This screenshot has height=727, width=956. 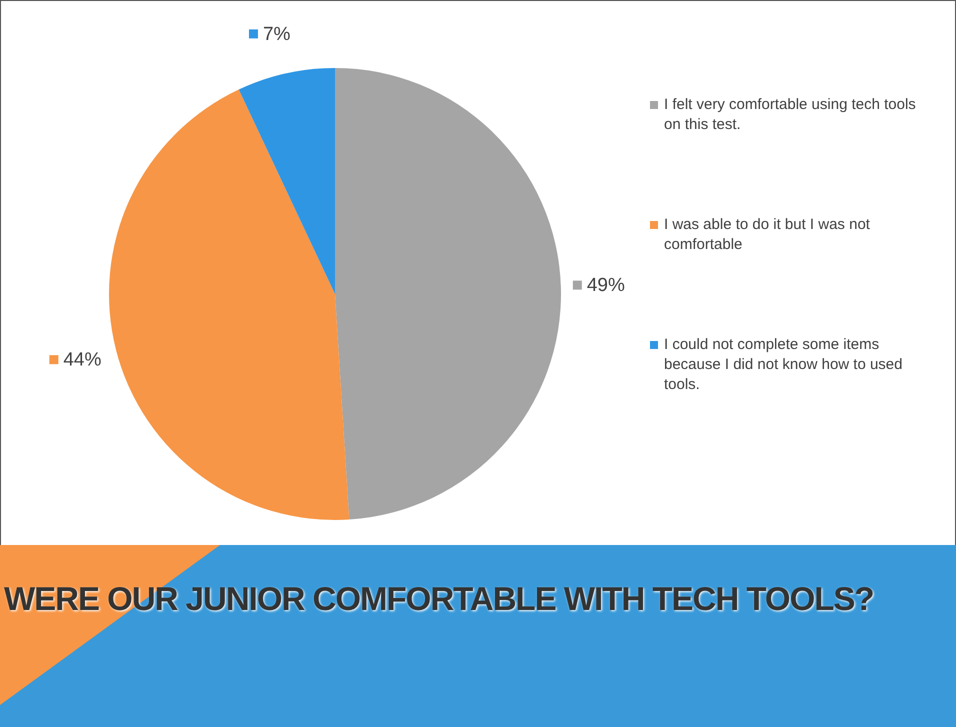 What do you see at coordinates (767, 235) in the screenshot?
I see `legend-label: I was able to do it but I was not comfortable` at bounding box center [767, 235].